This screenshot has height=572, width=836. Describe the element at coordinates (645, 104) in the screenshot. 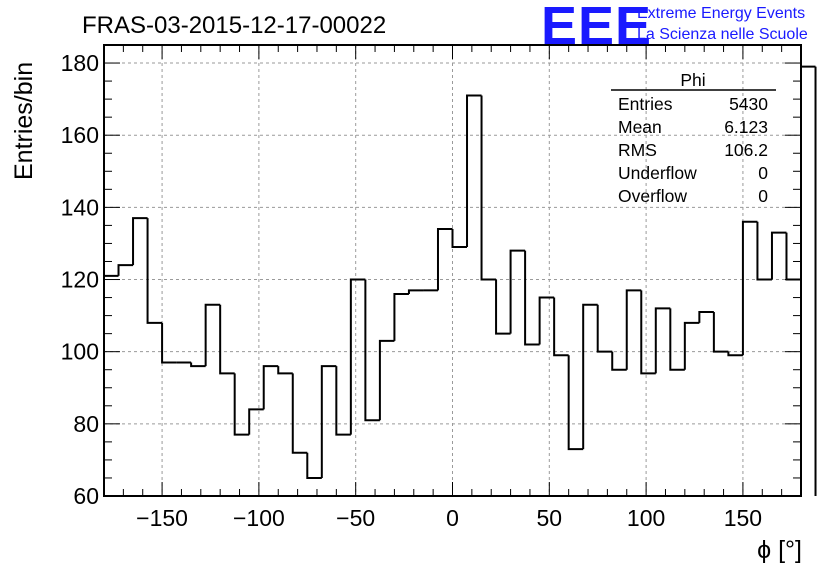

I see `stats-row-label: Entries` at that location.